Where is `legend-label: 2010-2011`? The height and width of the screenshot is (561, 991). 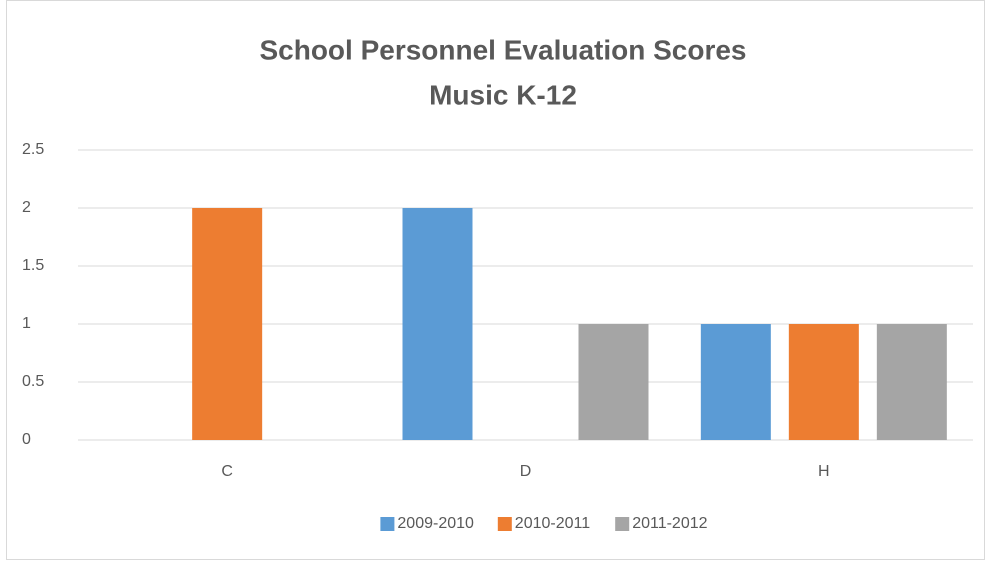 legend-label: 2010-2011 is located at coordinates (552, 523).